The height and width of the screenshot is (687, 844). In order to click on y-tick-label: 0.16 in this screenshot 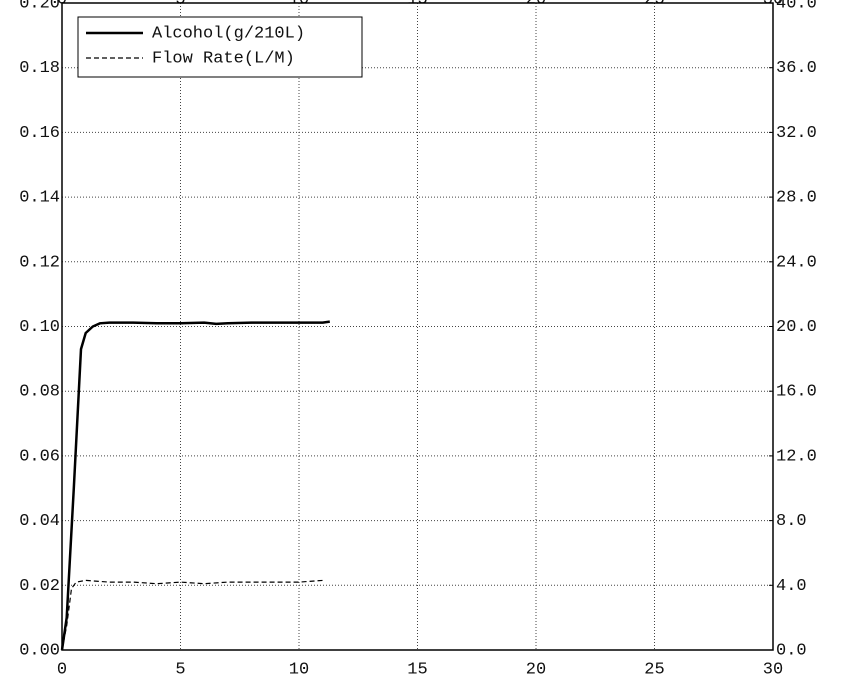, I will do `click(39, 133)`.